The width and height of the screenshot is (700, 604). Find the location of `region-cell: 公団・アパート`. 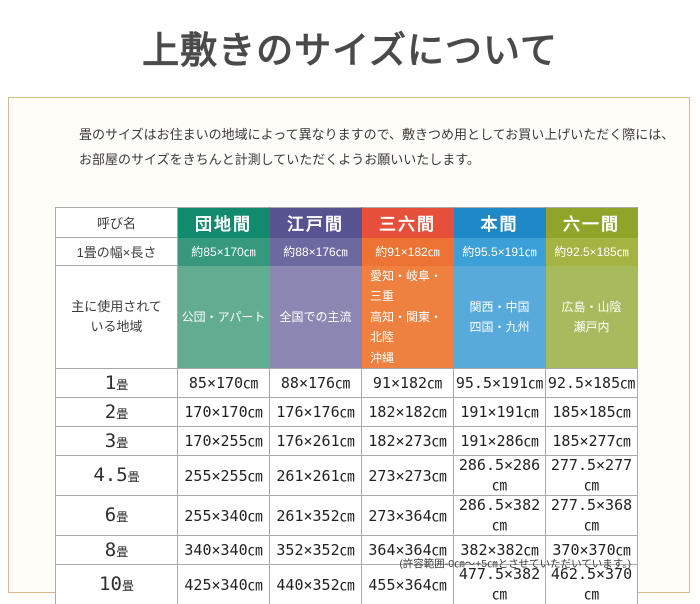

region-cell: 公団・アパート is located at coordinates (224, 317).